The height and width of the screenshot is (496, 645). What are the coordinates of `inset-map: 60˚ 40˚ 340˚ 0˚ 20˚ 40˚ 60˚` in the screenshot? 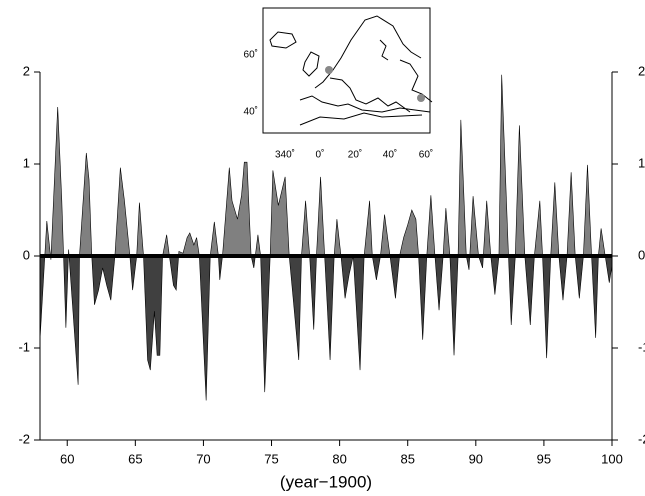 It's located at (338, 84).